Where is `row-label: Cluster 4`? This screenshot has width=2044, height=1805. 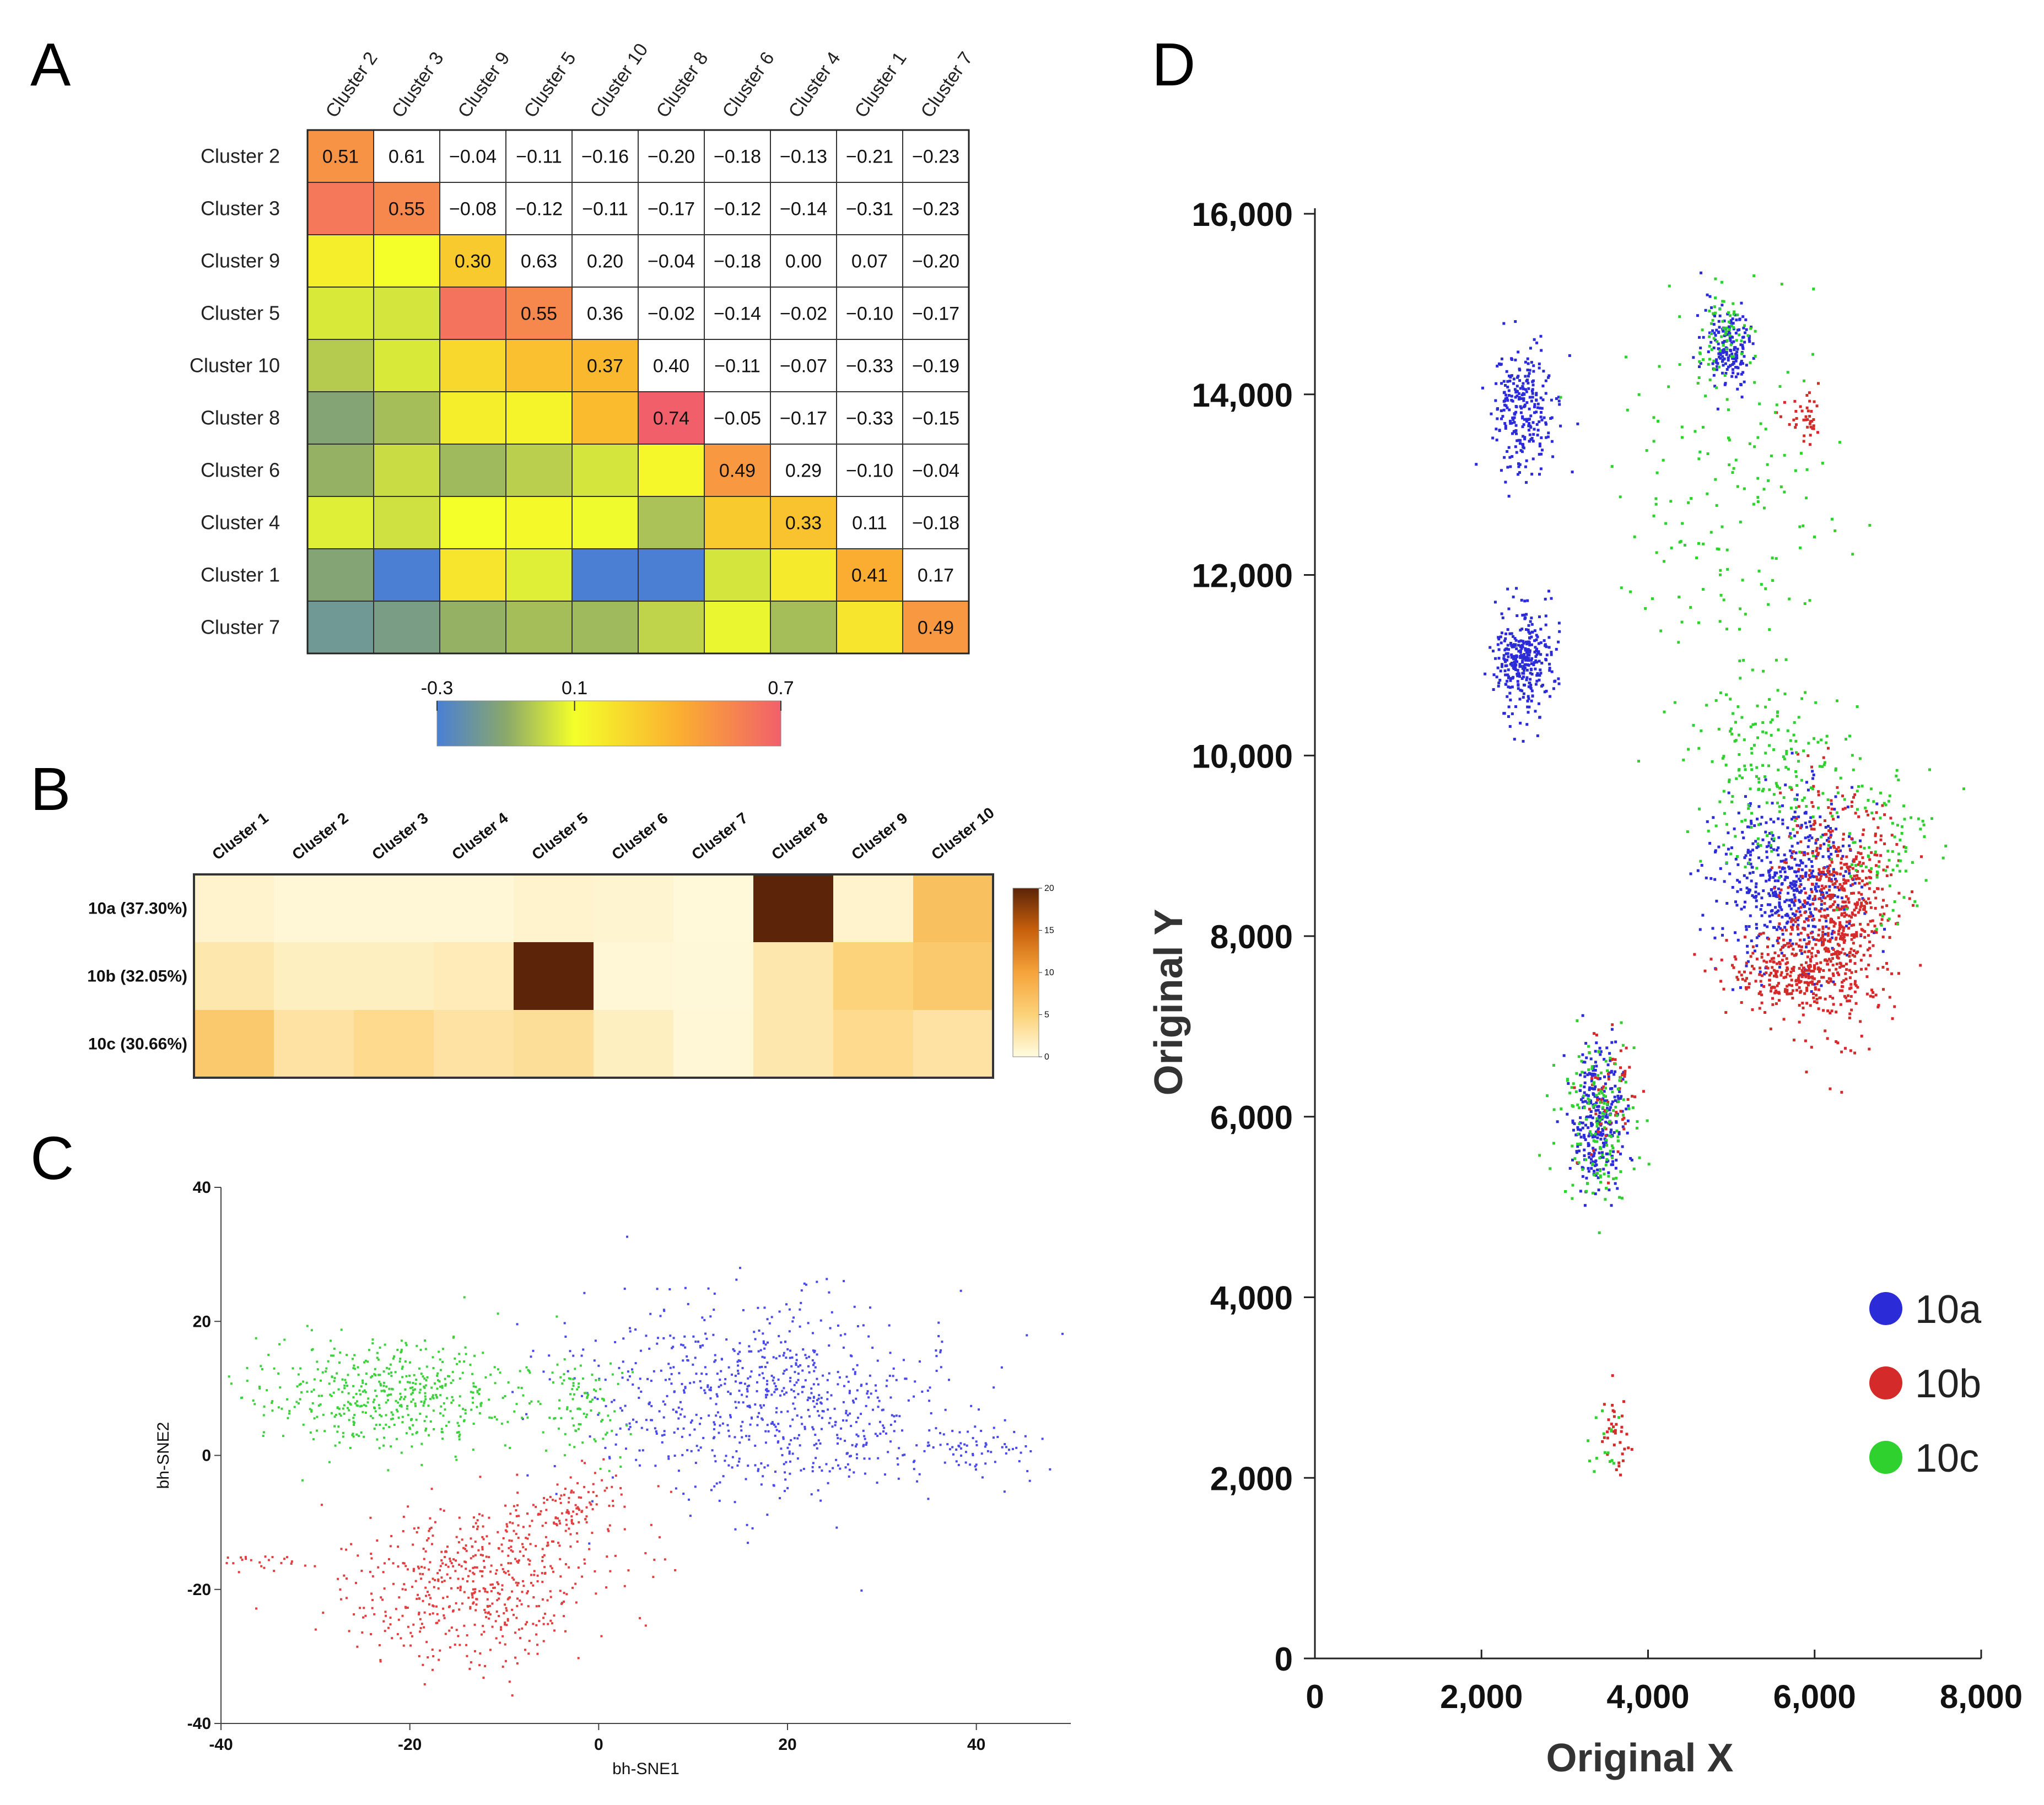
row-label: Cluster 4 is located at coordinates (240, 523).